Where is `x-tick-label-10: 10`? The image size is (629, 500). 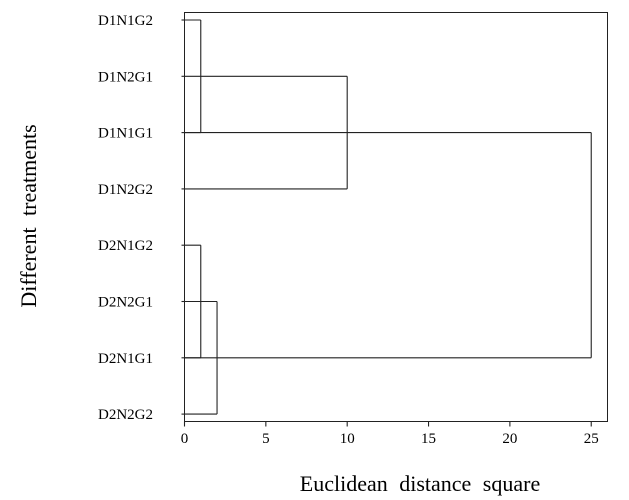
x-tick-label-10: 10 is located at coordinates (347, 439).